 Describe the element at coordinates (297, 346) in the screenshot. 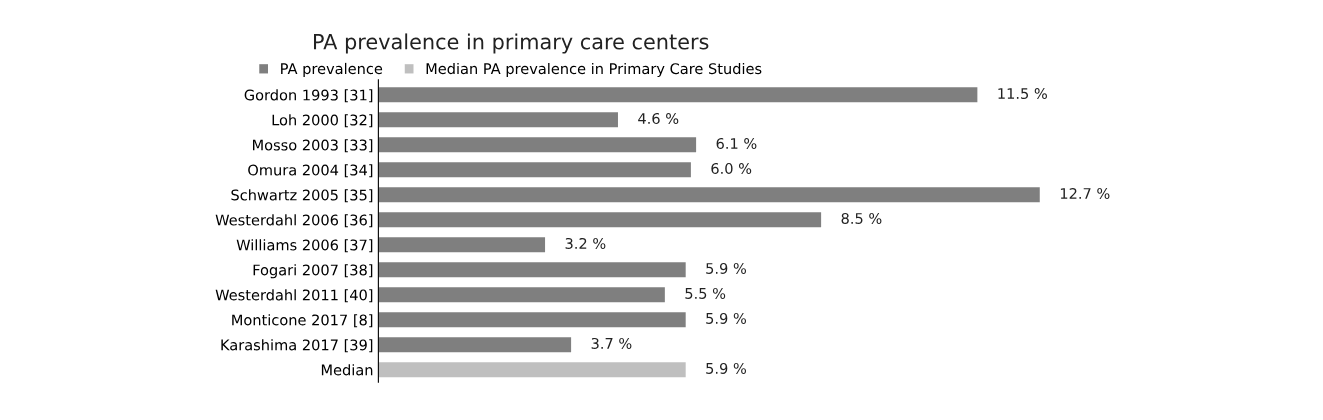

I see `y-tick-label: Karashima 2017 [39]` at that location.